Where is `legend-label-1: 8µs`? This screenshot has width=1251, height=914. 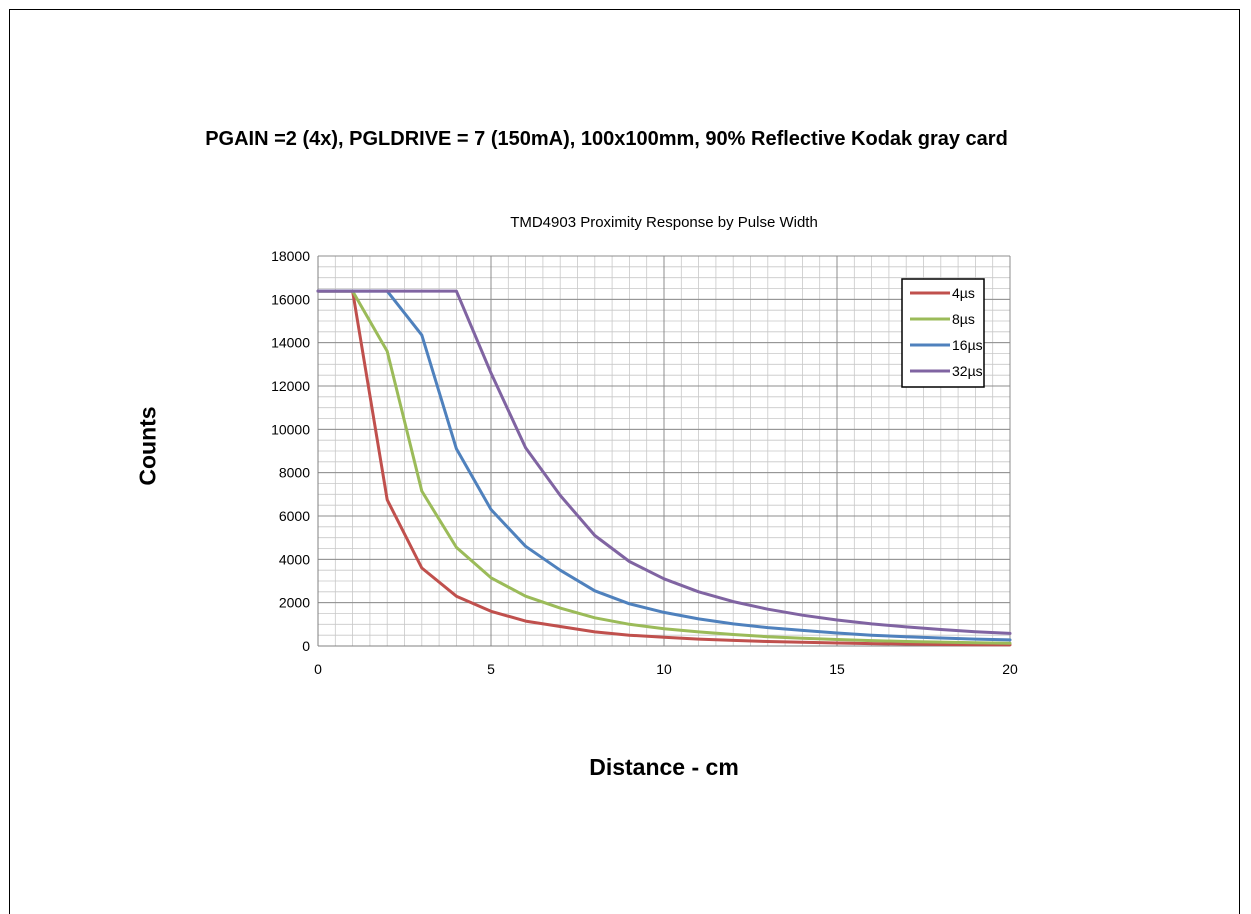
legend-label-1: 8µs is located at coordinates (963, 319).